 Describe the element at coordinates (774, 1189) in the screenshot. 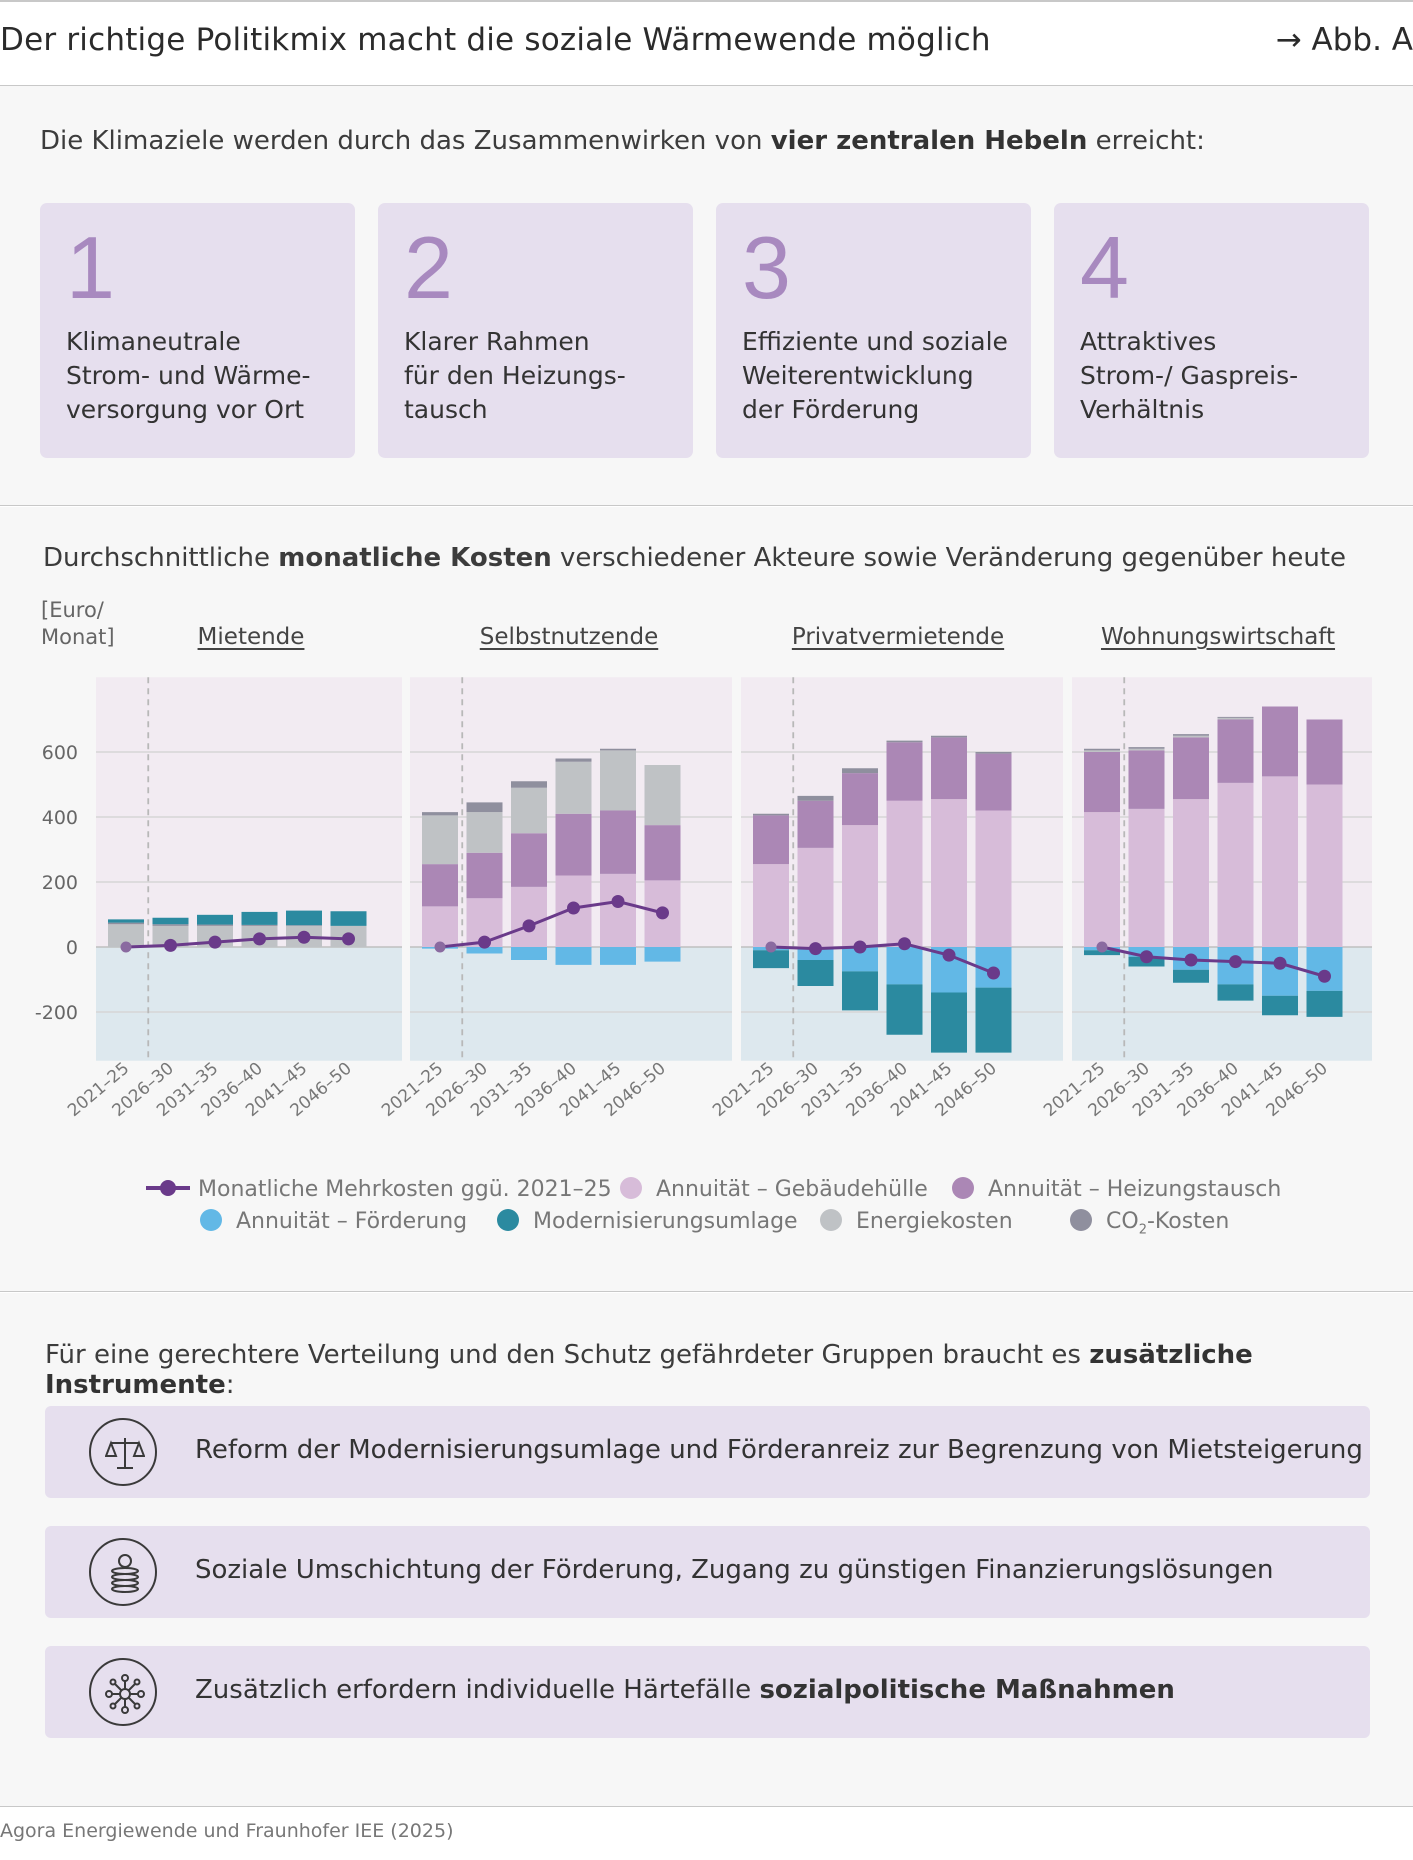

I see `legend-gebaeudehuelle: Annuität – Gebäudehülle` at that location.